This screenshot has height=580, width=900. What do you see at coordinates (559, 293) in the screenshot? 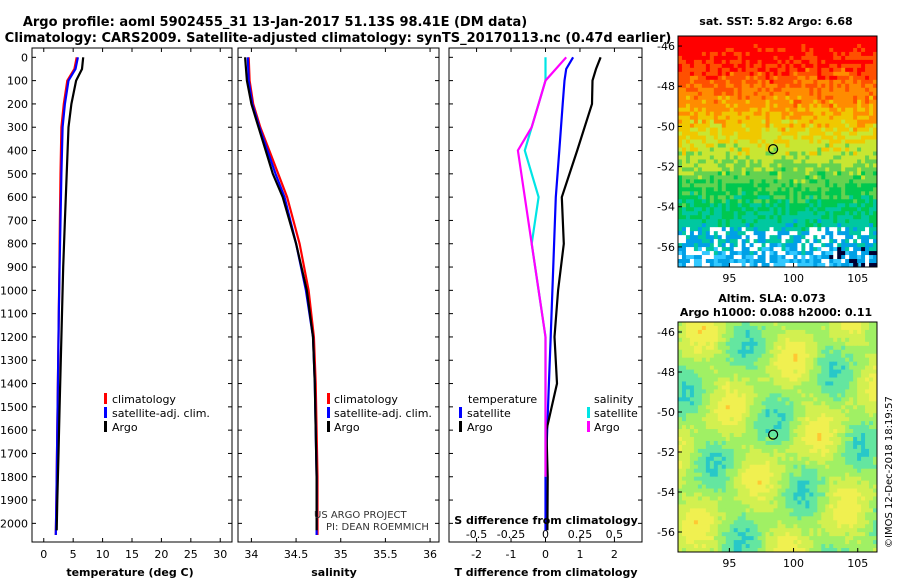
I see `difference-series` at bounding box center [559, 293].